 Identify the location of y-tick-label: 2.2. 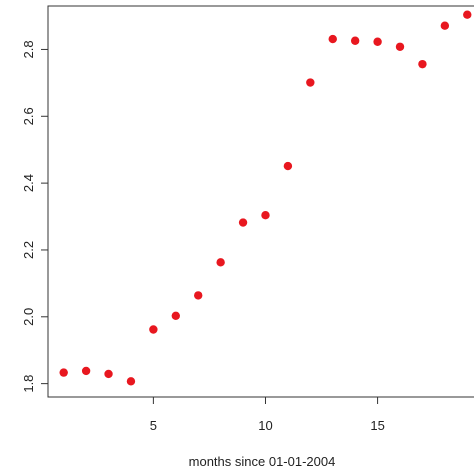
(28, 250).